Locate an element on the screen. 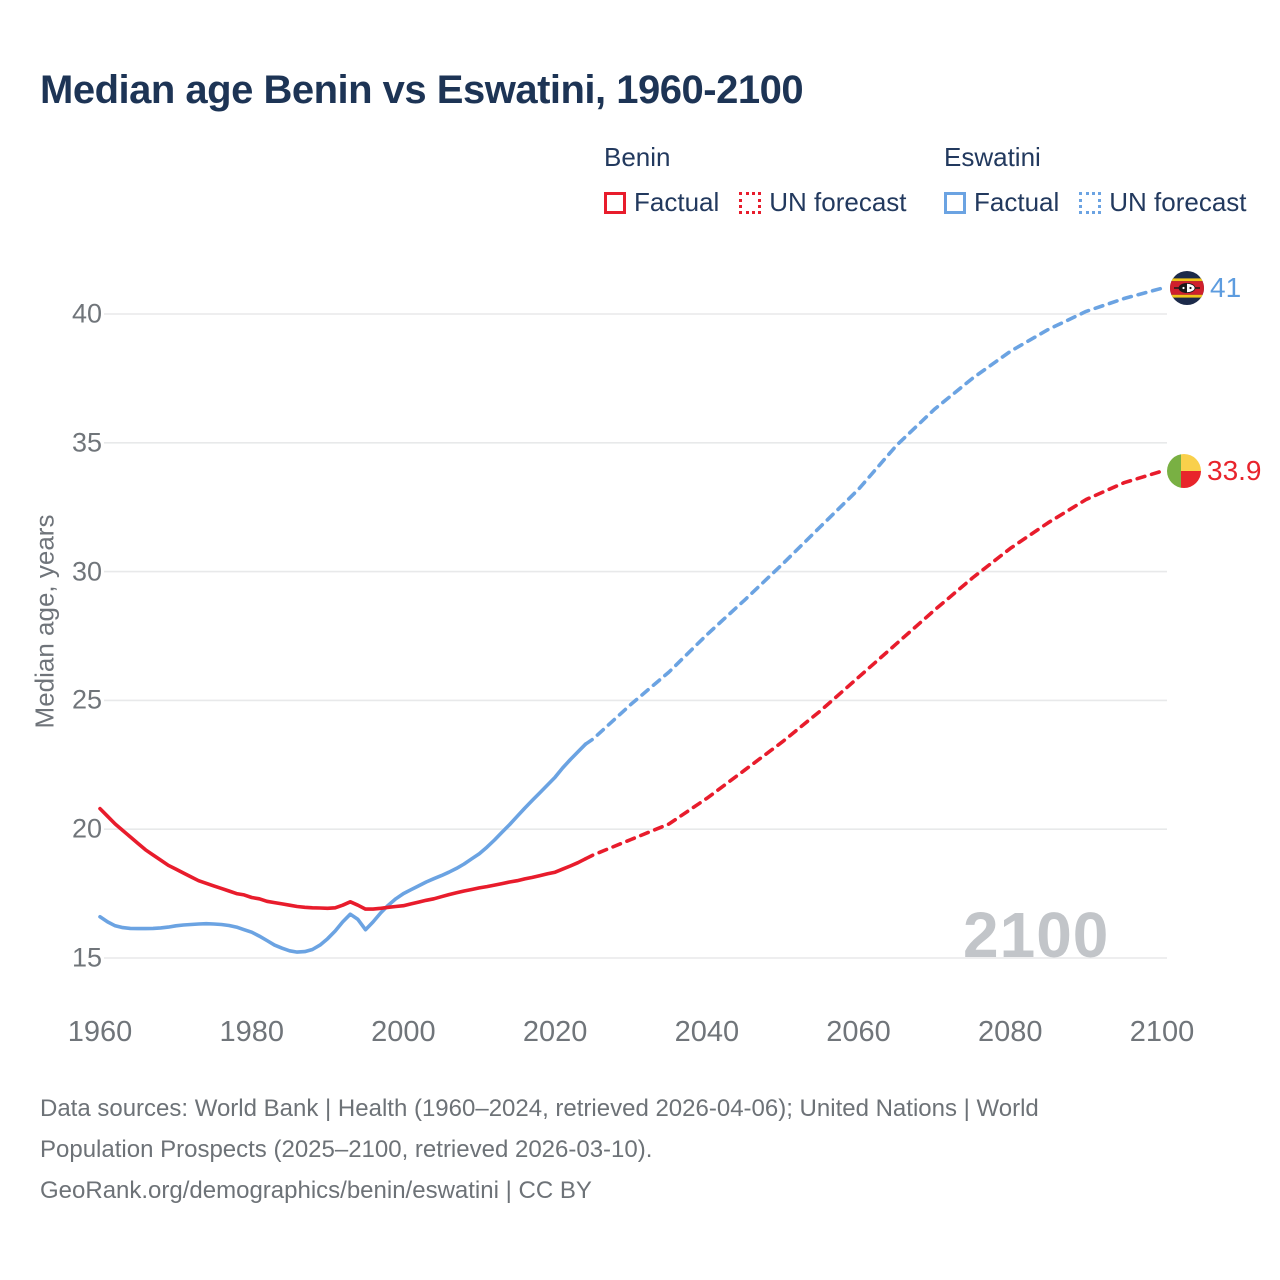  y-tick-label: 35 is located at coordinates (86, 442).